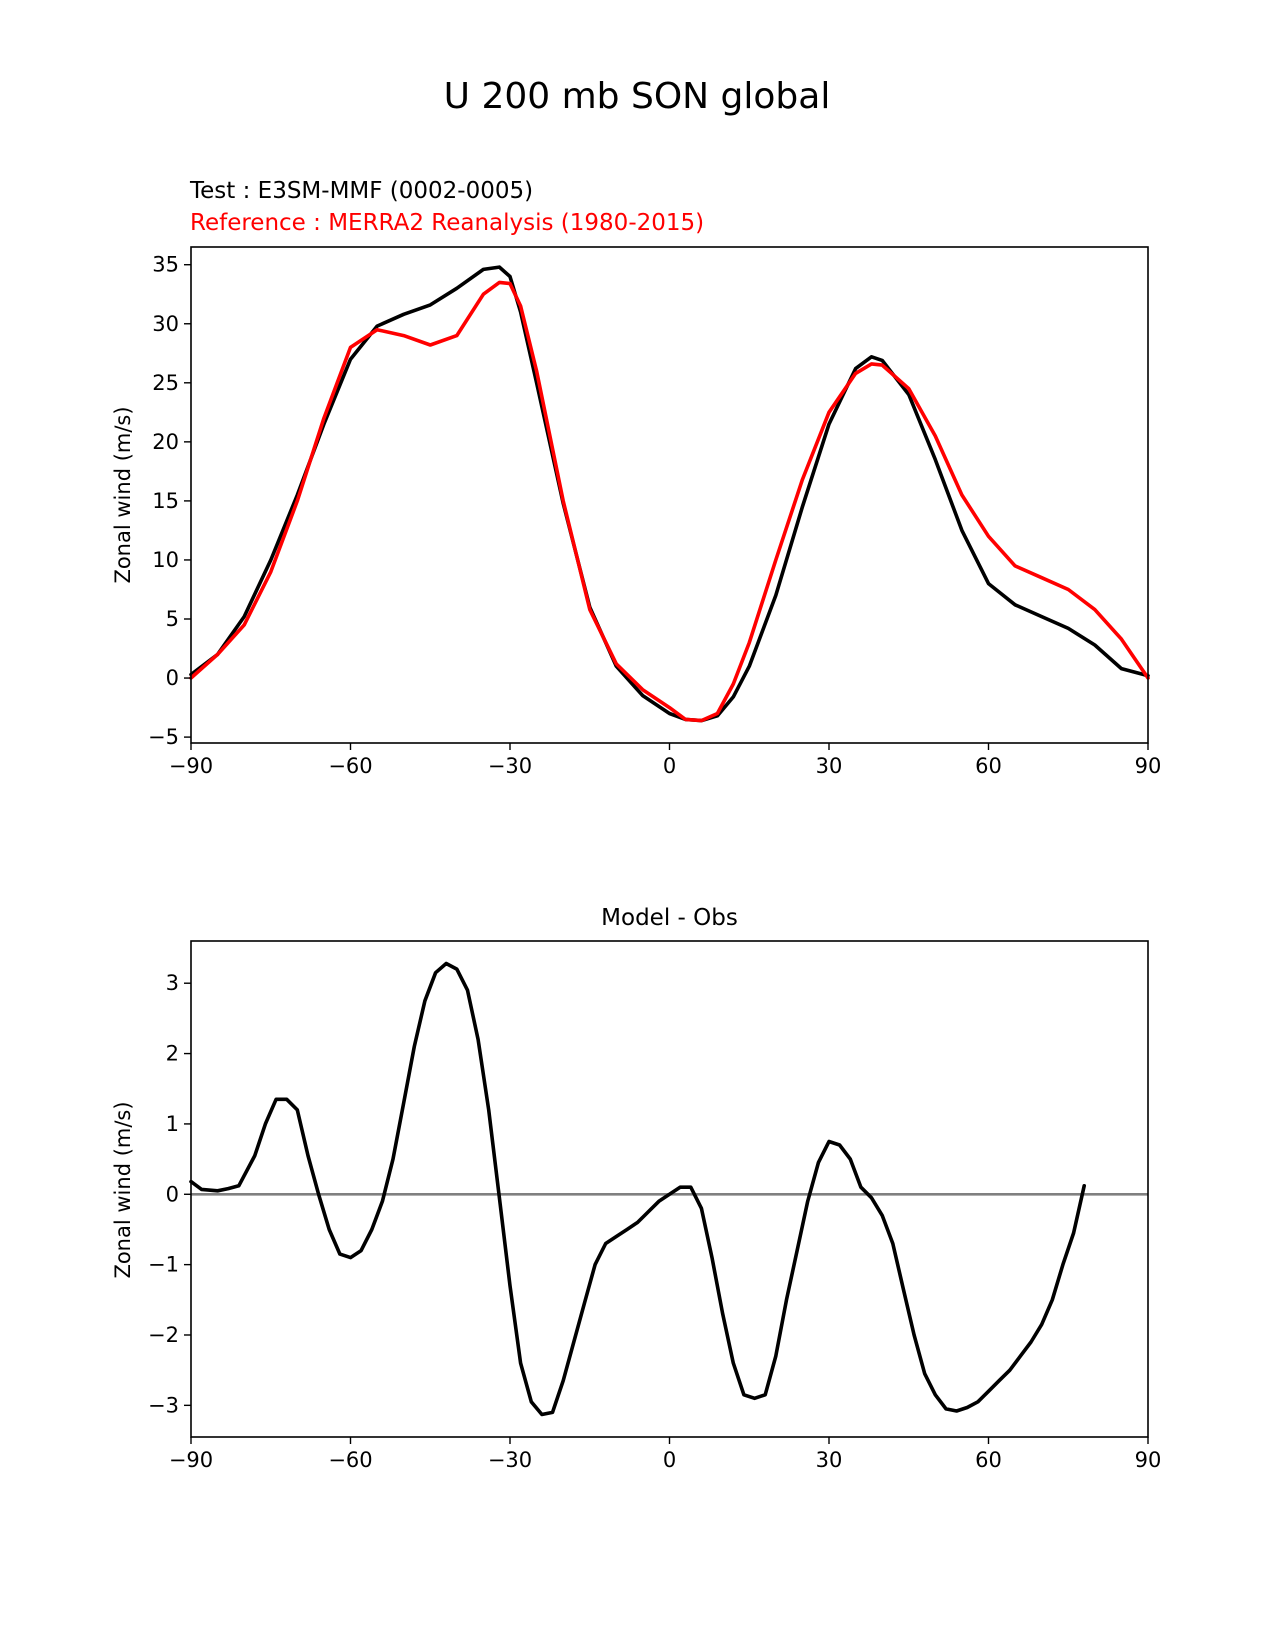 This screenshot has height=1650, width=1275. I want to click on bottom-panel-title: Model - Obs, so click(669, 918).